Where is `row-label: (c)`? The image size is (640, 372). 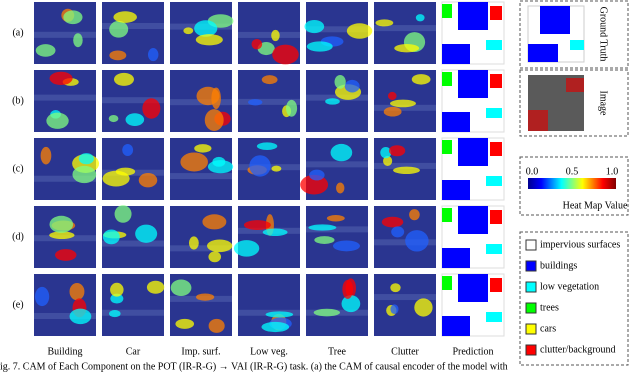 row-label: (c) is located at coordinates (17, 168).